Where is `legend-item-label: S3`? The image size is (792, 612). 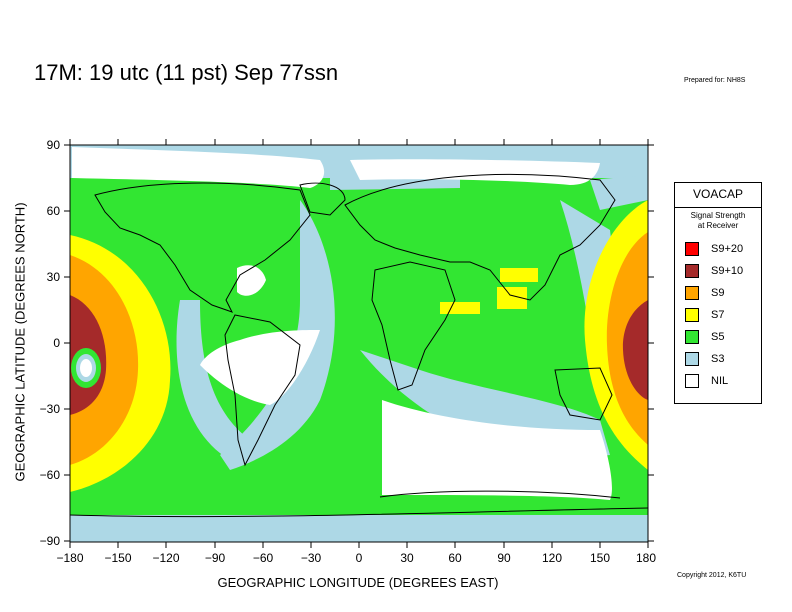
legend-item-label: S3 is located at coordinates (718, 359).